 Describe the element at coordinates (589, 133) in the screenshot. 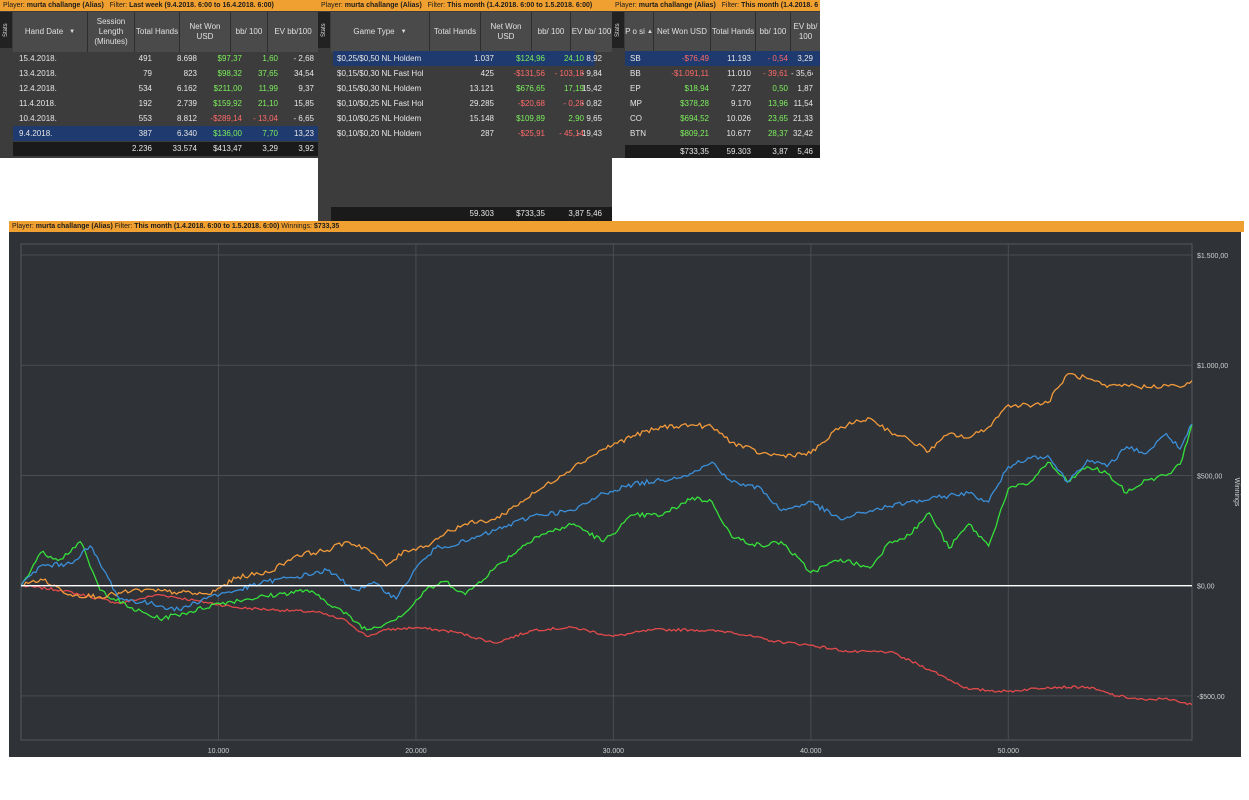

I see `ev-bb100: - 19,43` at that location.